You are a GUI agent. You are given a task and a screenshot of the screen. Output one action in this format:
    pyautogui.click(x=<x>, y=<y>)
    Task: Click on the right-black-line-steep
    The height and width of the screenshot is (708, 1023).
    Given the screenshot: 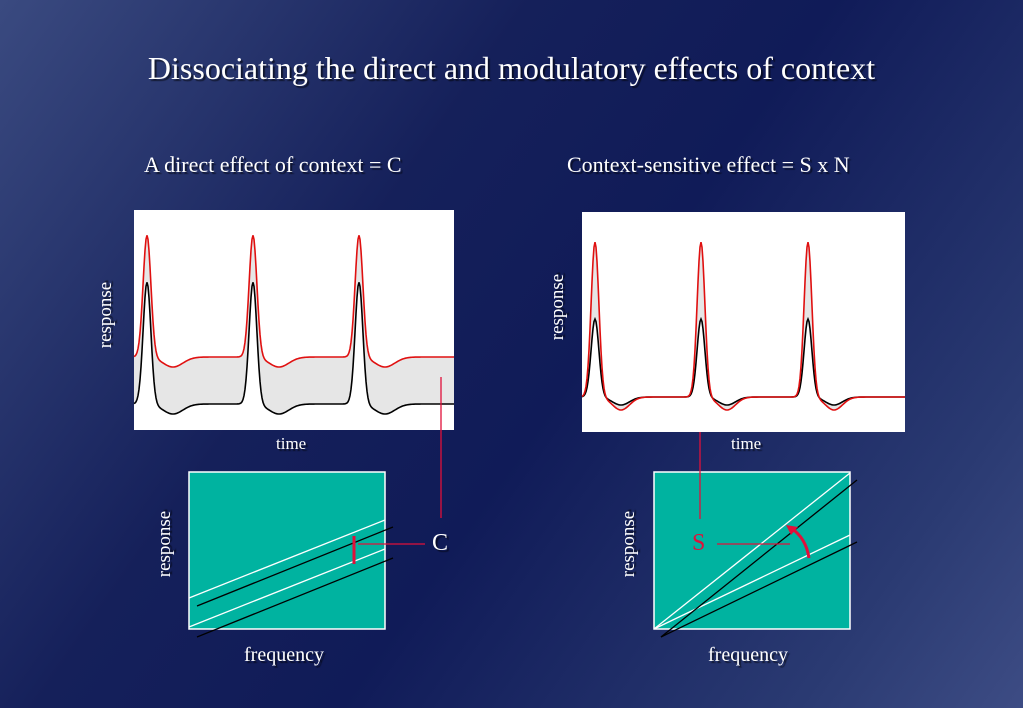 What is the action you would take?
    pyautogui.click(x=759, y=558)
    